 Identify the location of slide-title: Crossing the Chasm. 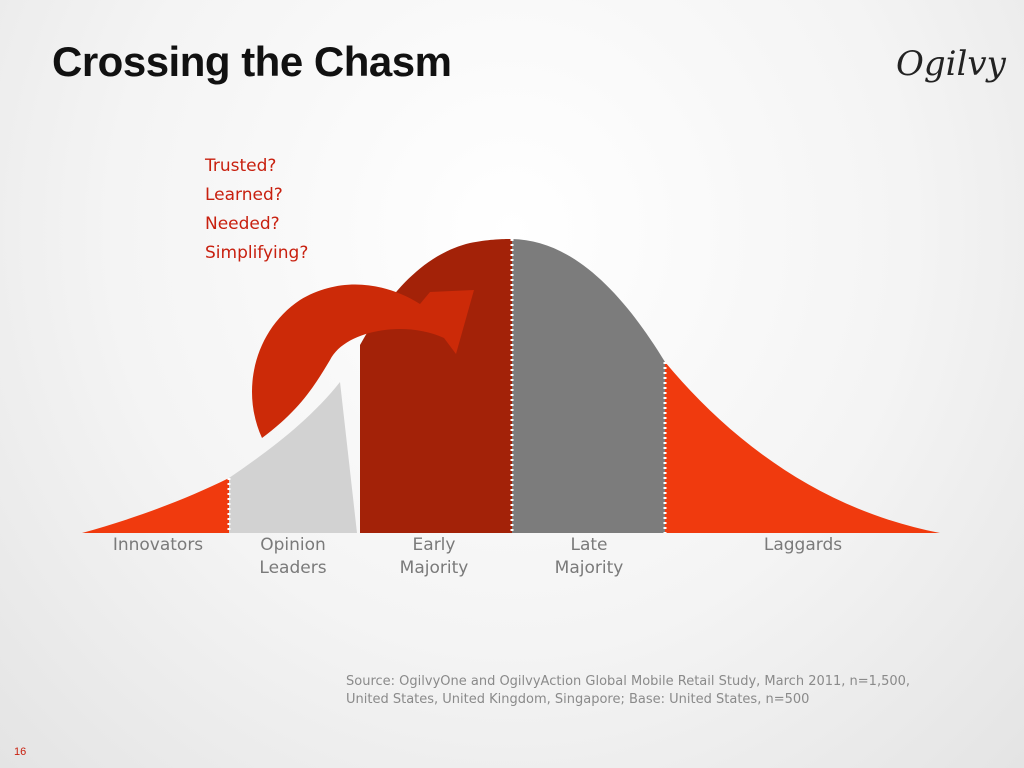
(252, 61).